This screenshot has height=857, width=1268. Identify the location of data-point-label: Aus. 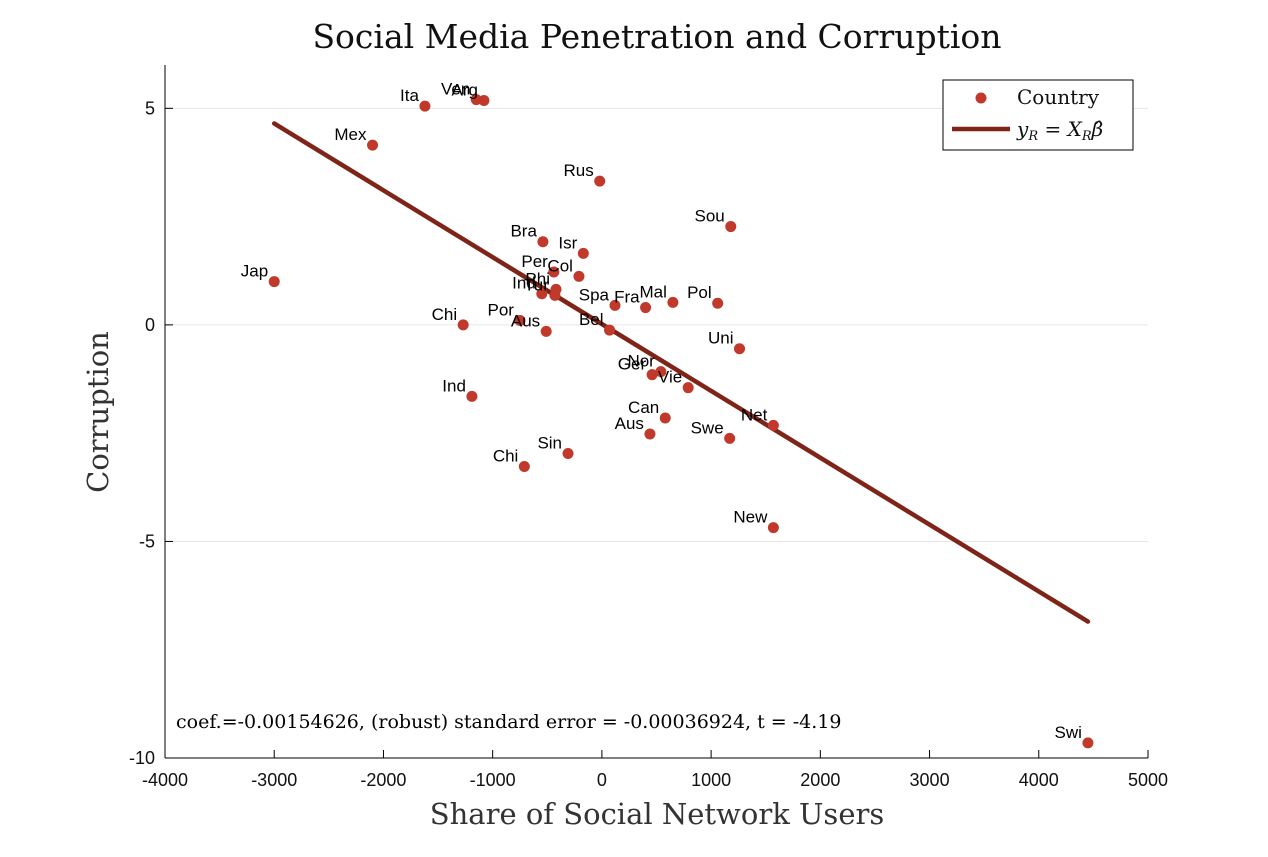
(525, 320).